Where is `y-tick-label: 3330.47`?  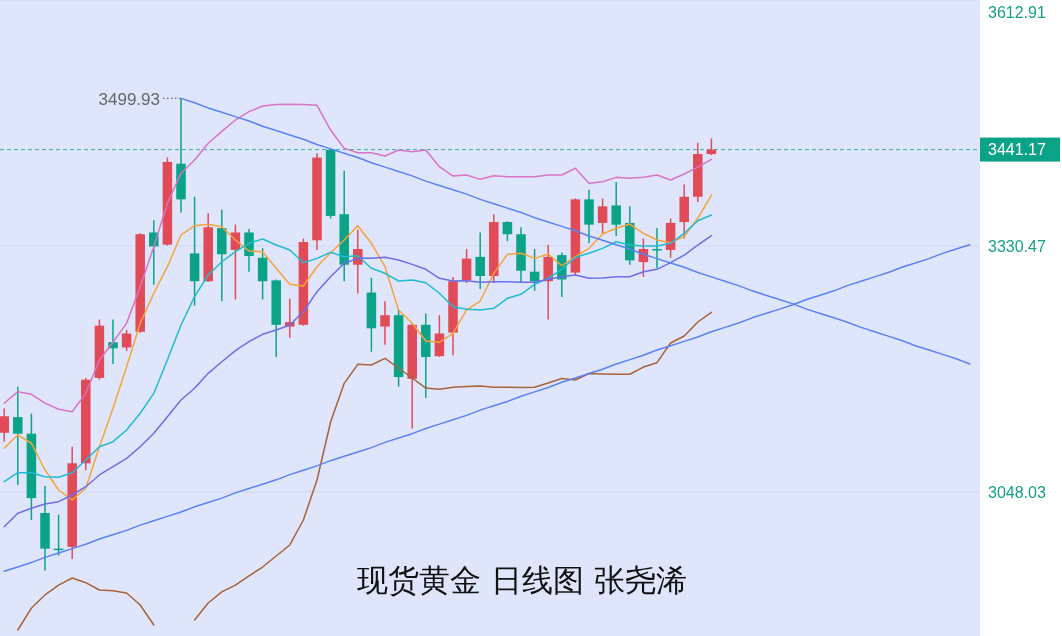 y-tick-label: 3330.47 is located at coordinates (1017, 246).